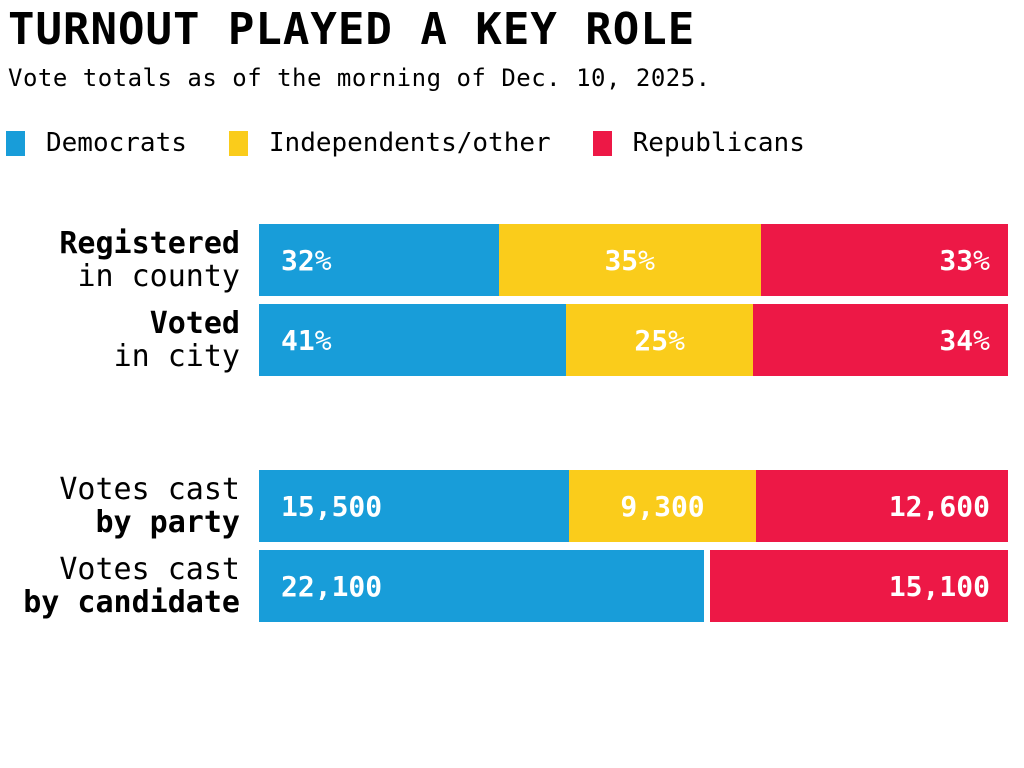  Describe the element at coordinates (964, 340) in the screenshot. I see `segment-value-label: 34%` at that location.